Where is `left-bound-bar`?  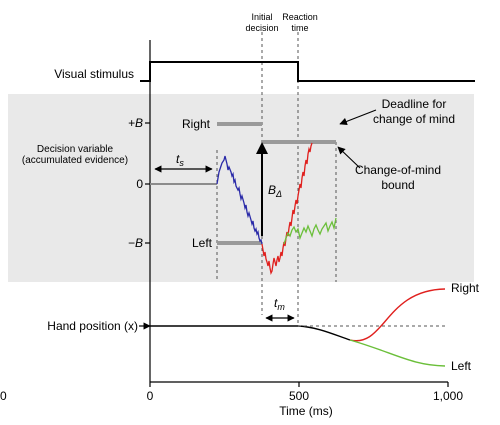 left-bound-bar is located at coordinates (239, 243).